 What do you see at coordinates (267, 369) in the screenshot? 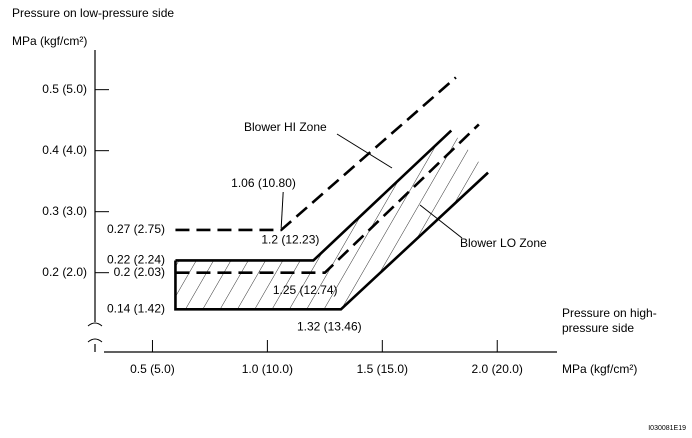
I see `x-tick-label: 1.0 (10.0)` at bounding box center [267, 369].